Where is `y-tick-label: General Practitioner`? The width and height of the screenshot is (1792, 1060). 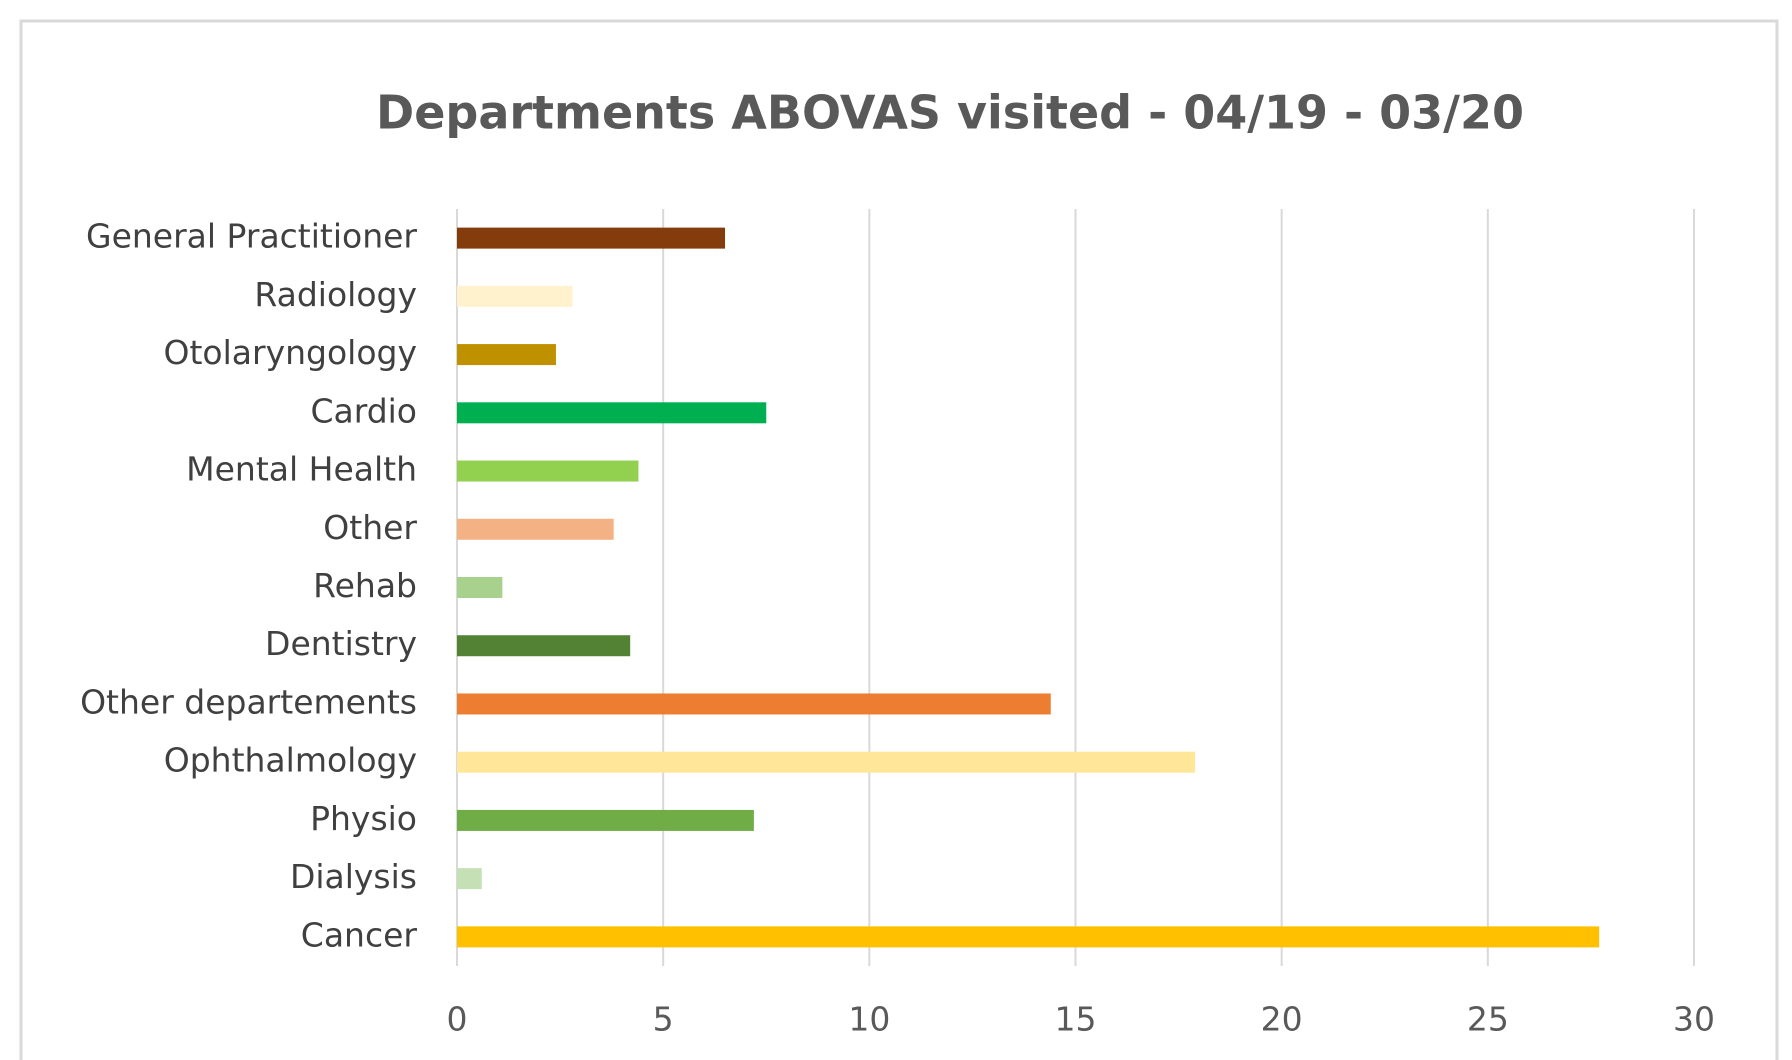
y-tick-label: General Practitioner is located at coordinates (251, 236).